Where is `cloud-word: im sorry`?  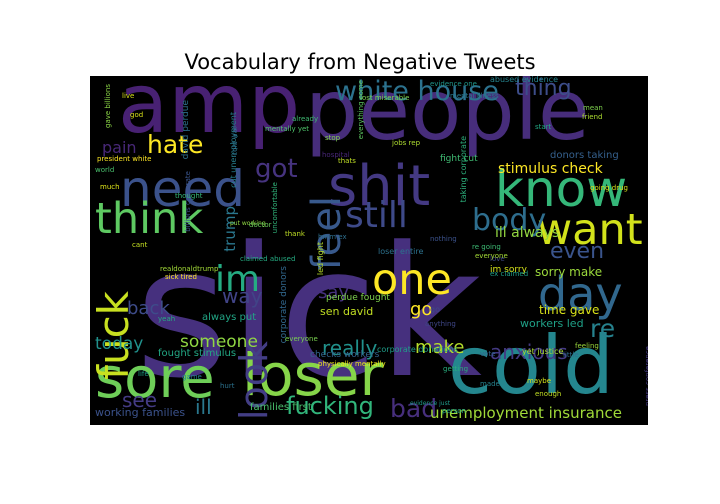 cloud-word: im sorry is located at coordinates (508, 270).